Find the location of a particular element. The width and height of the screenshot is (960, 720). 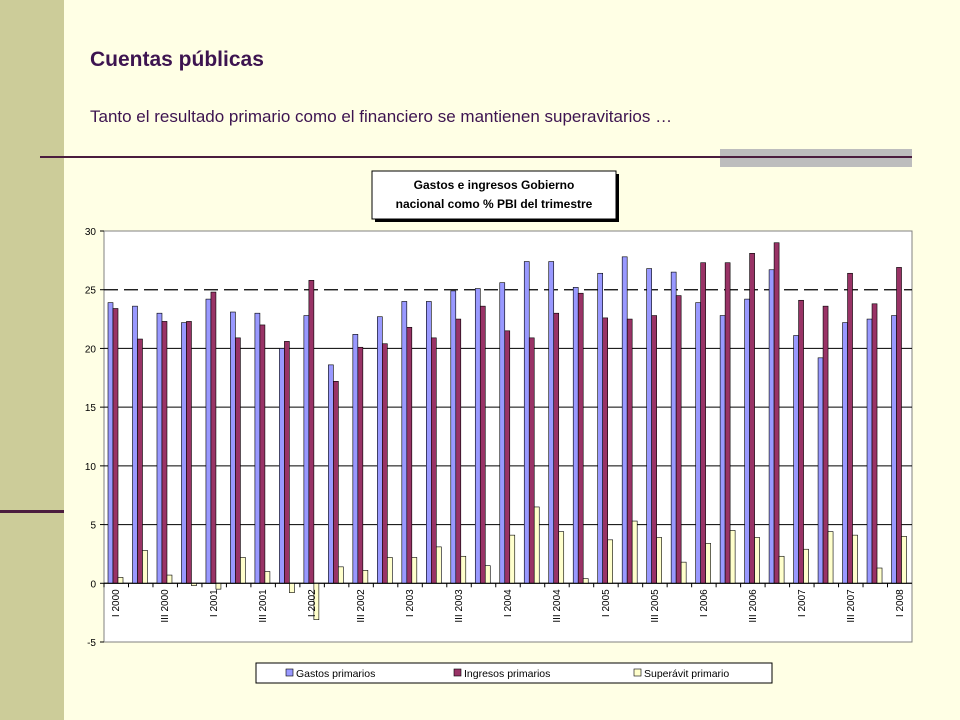

sidebar-accent-line is located at coordinates (32, 511).